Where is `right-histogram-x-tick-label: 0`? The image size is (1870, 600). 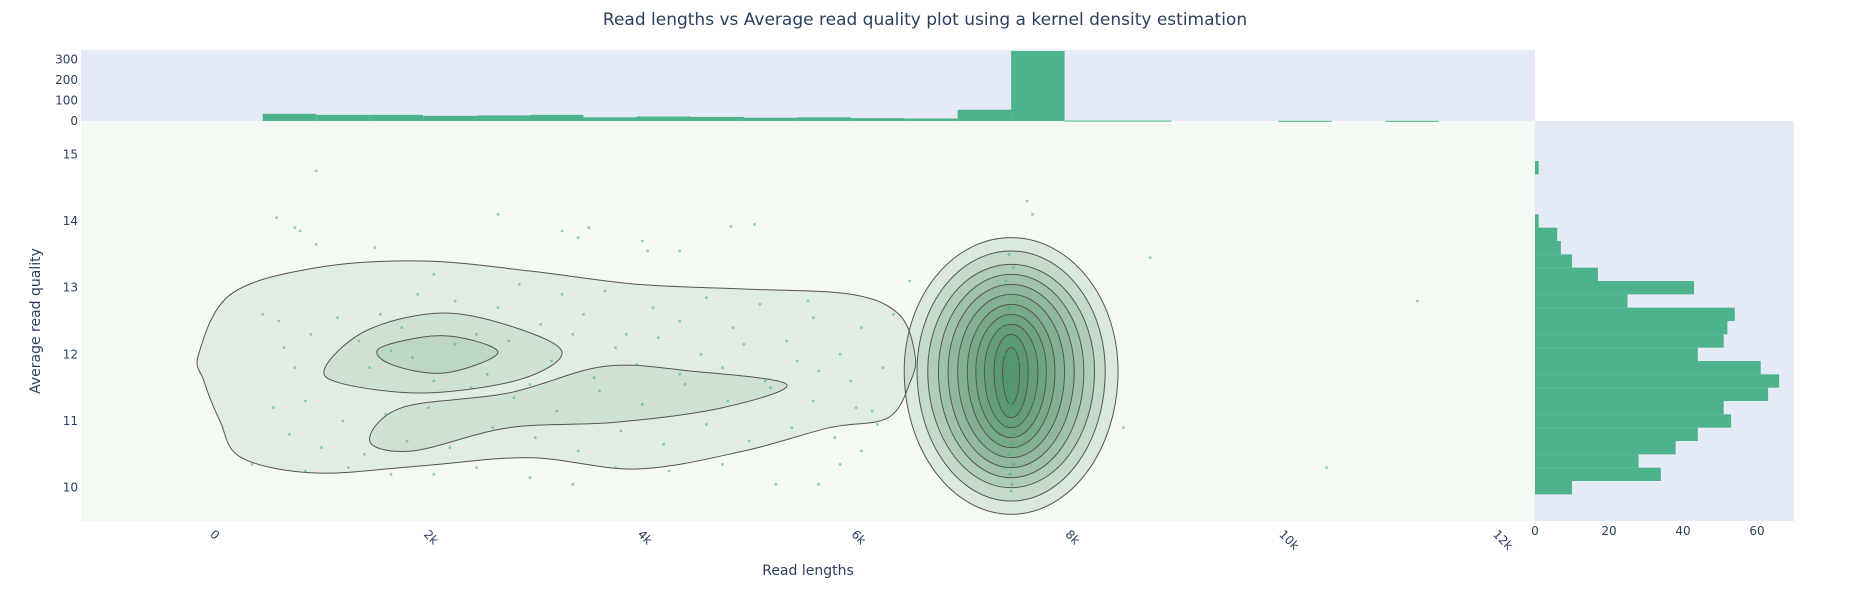 right-histogram-x-tick-label: 0 is located at coordinates (1535, 531).